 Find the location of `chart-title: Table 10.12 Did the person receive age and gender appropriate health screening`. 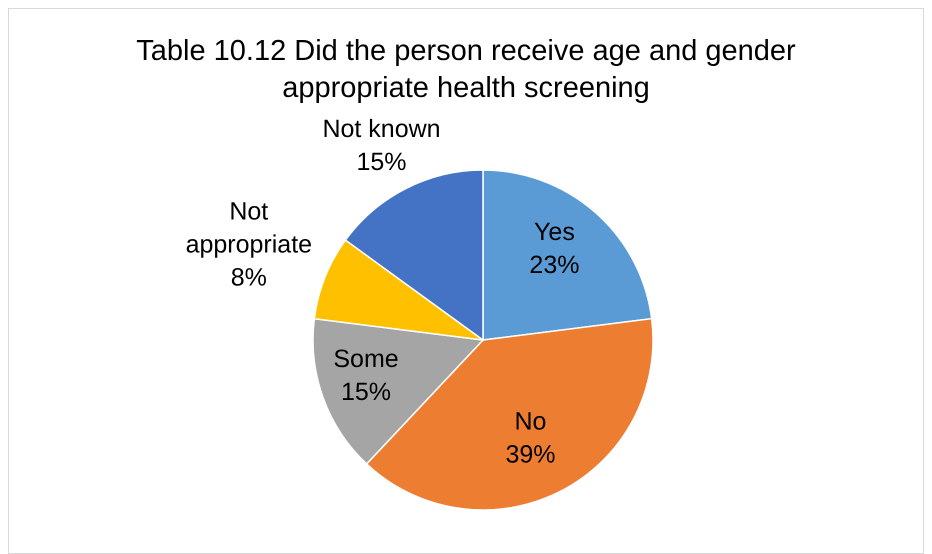

chart-title: Table 10.12 Did the person receive age and gender appropriate health screening is located at coordinates (466, 70).